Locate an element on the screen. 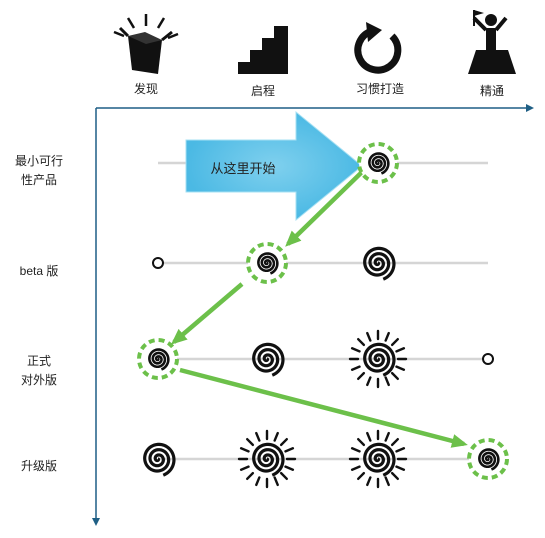  row-label-release-line-1: 正式 is located at coordinates (38, 361).